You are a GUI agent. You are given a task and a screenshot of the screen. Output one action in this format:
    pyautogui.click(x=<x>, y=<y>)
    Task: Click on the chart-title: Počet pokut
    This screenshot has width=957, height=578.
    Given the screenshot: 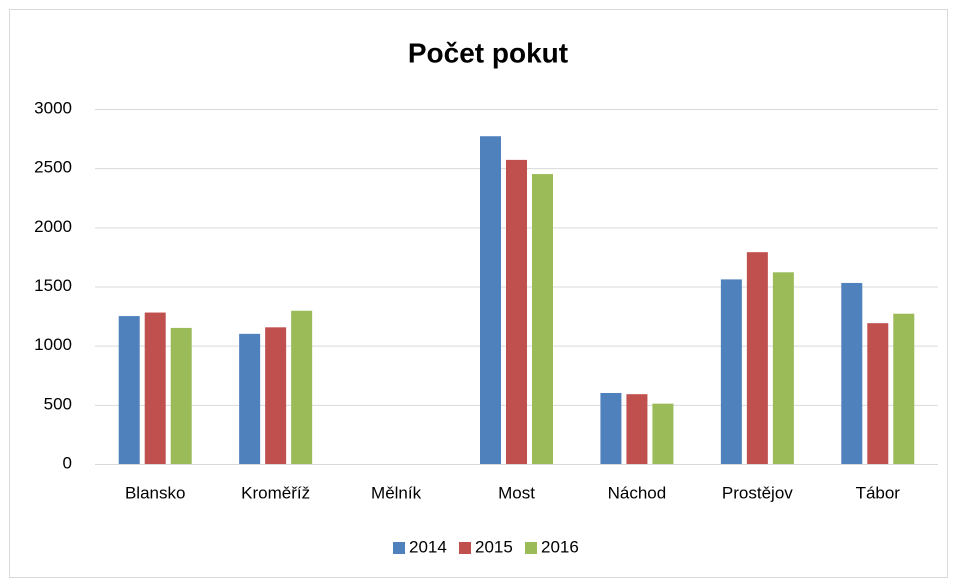 What is the action you would take?
    pyautogui.click(x=488, y=52)
    